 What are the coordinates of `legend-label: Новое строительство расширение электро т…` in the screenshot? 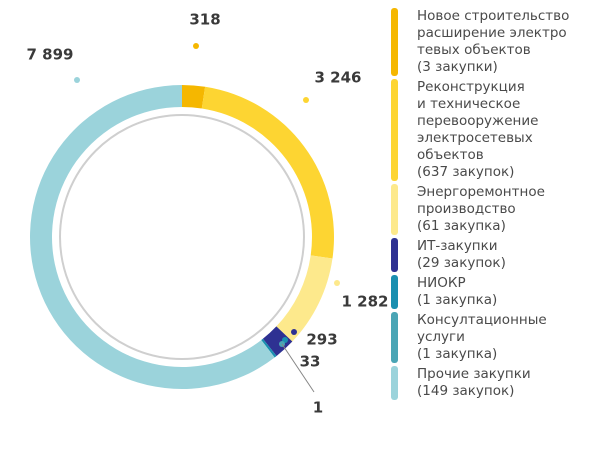 It's located at (493, 41).